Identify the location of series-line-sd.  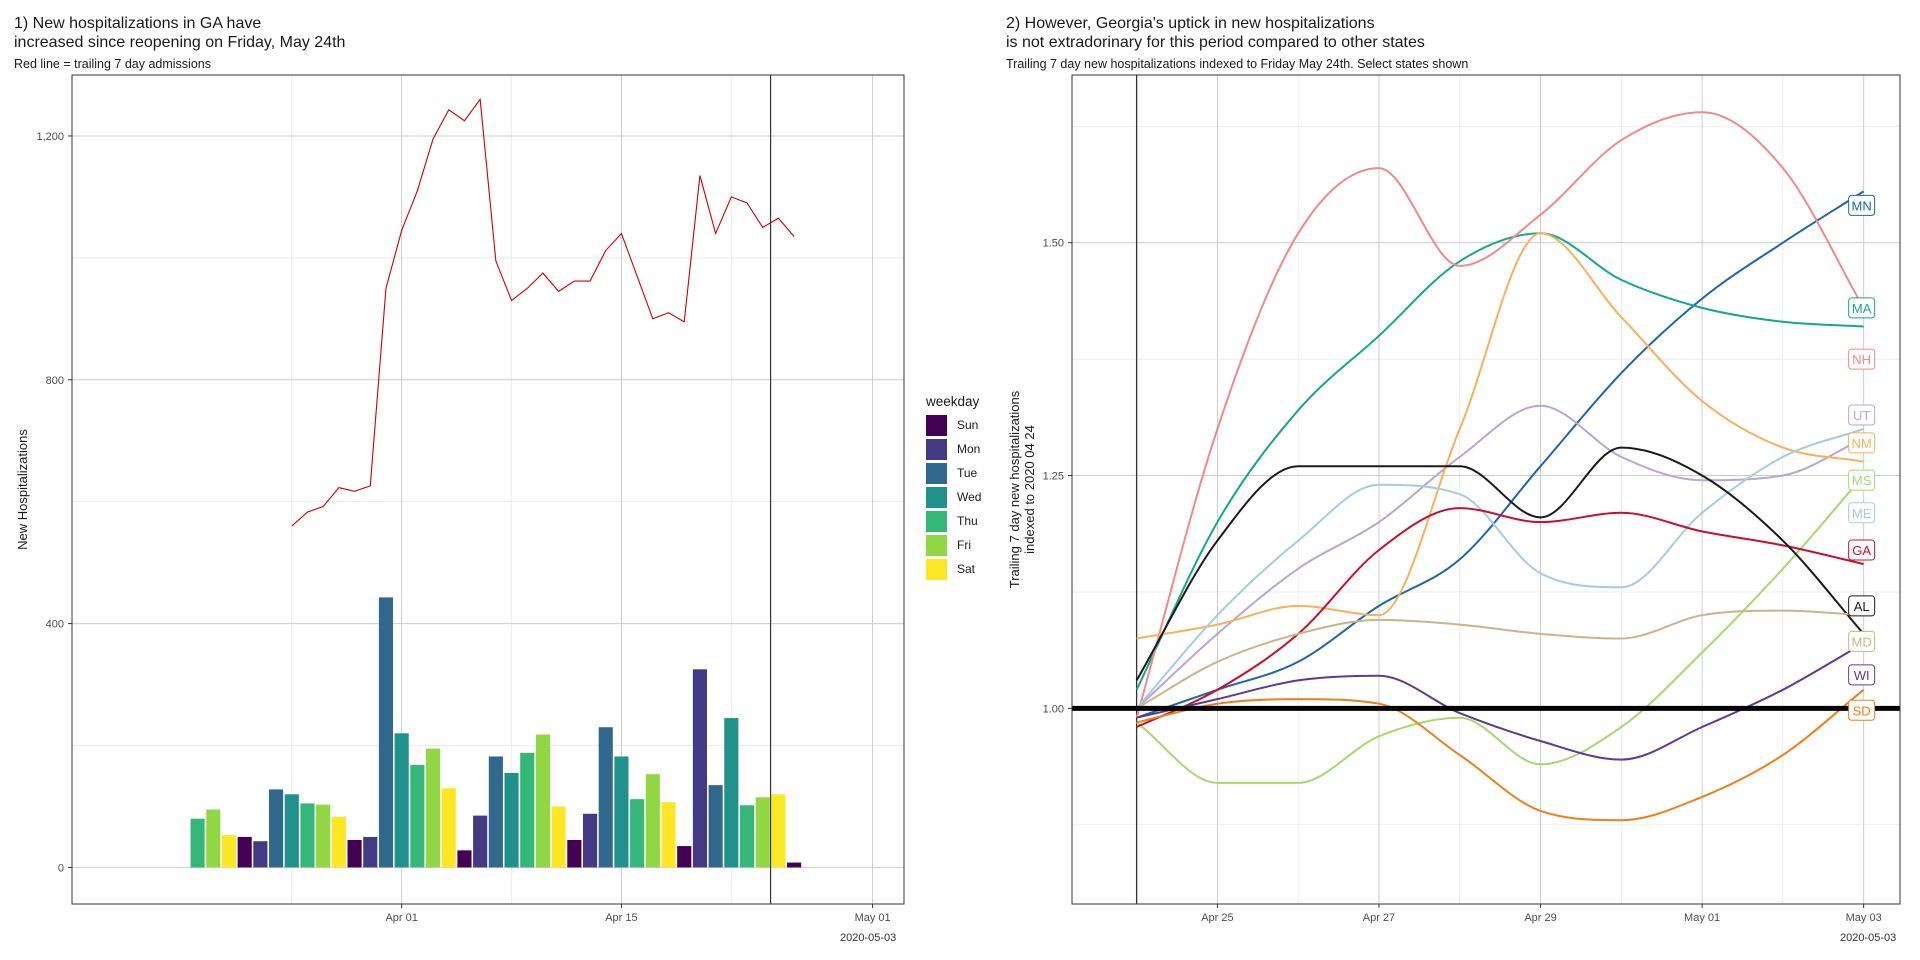
(1500, 755).